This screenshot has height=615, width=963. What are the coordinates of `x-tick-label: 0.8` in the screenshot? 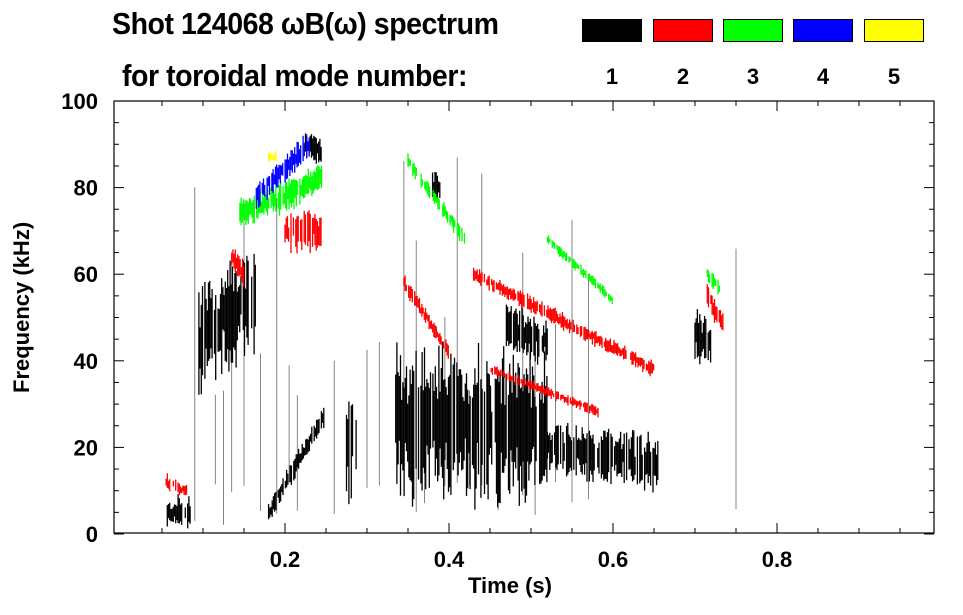 It's located at (777, 559).